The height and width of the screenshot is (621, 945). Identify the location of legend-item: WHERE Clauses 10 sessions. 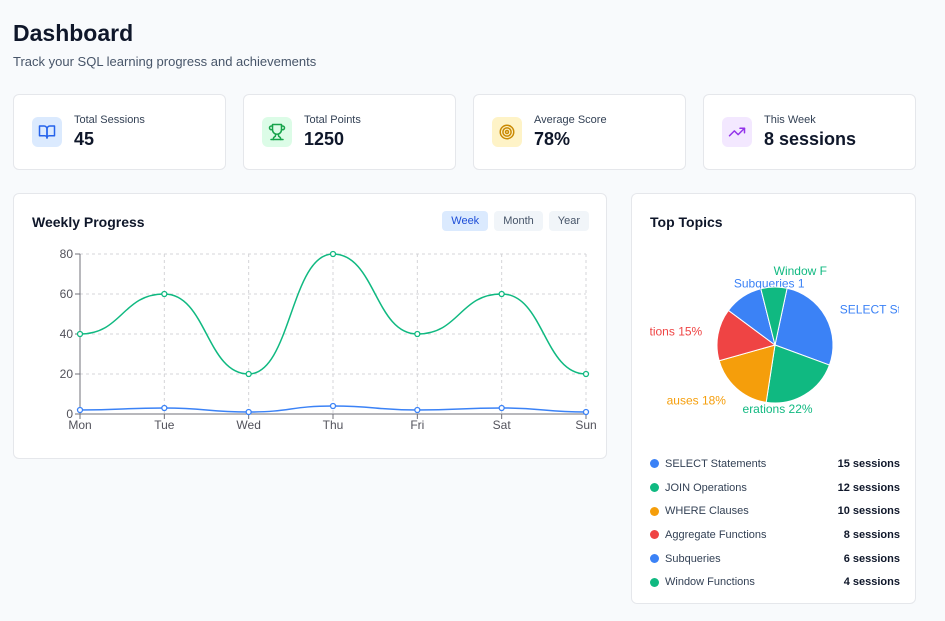
(775, 511).